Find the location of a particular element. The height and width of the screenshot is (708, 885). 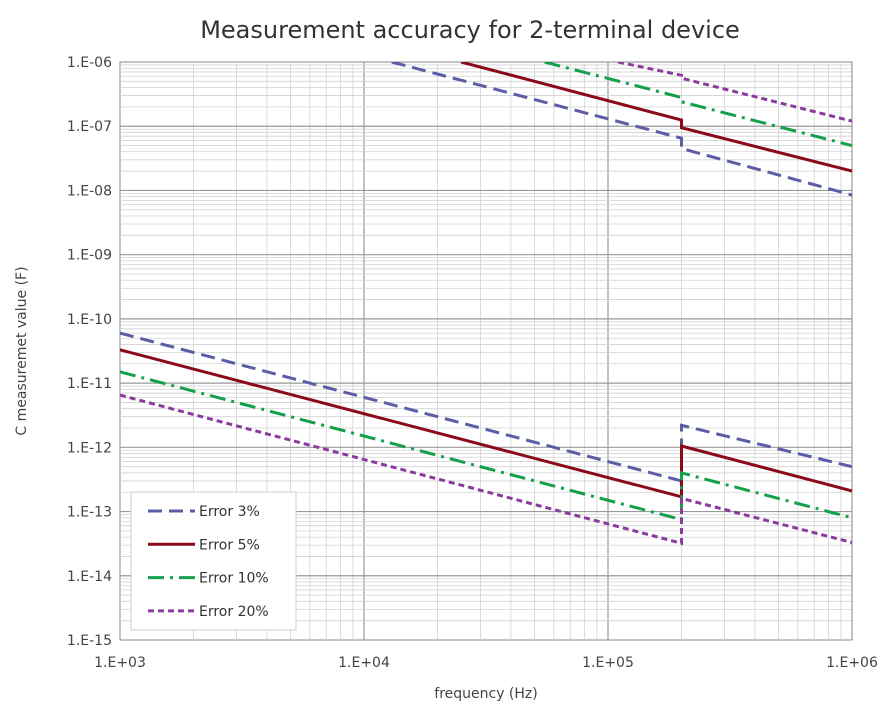

y-tick-label: 1.E-15 is located at coordinates (89, 641).